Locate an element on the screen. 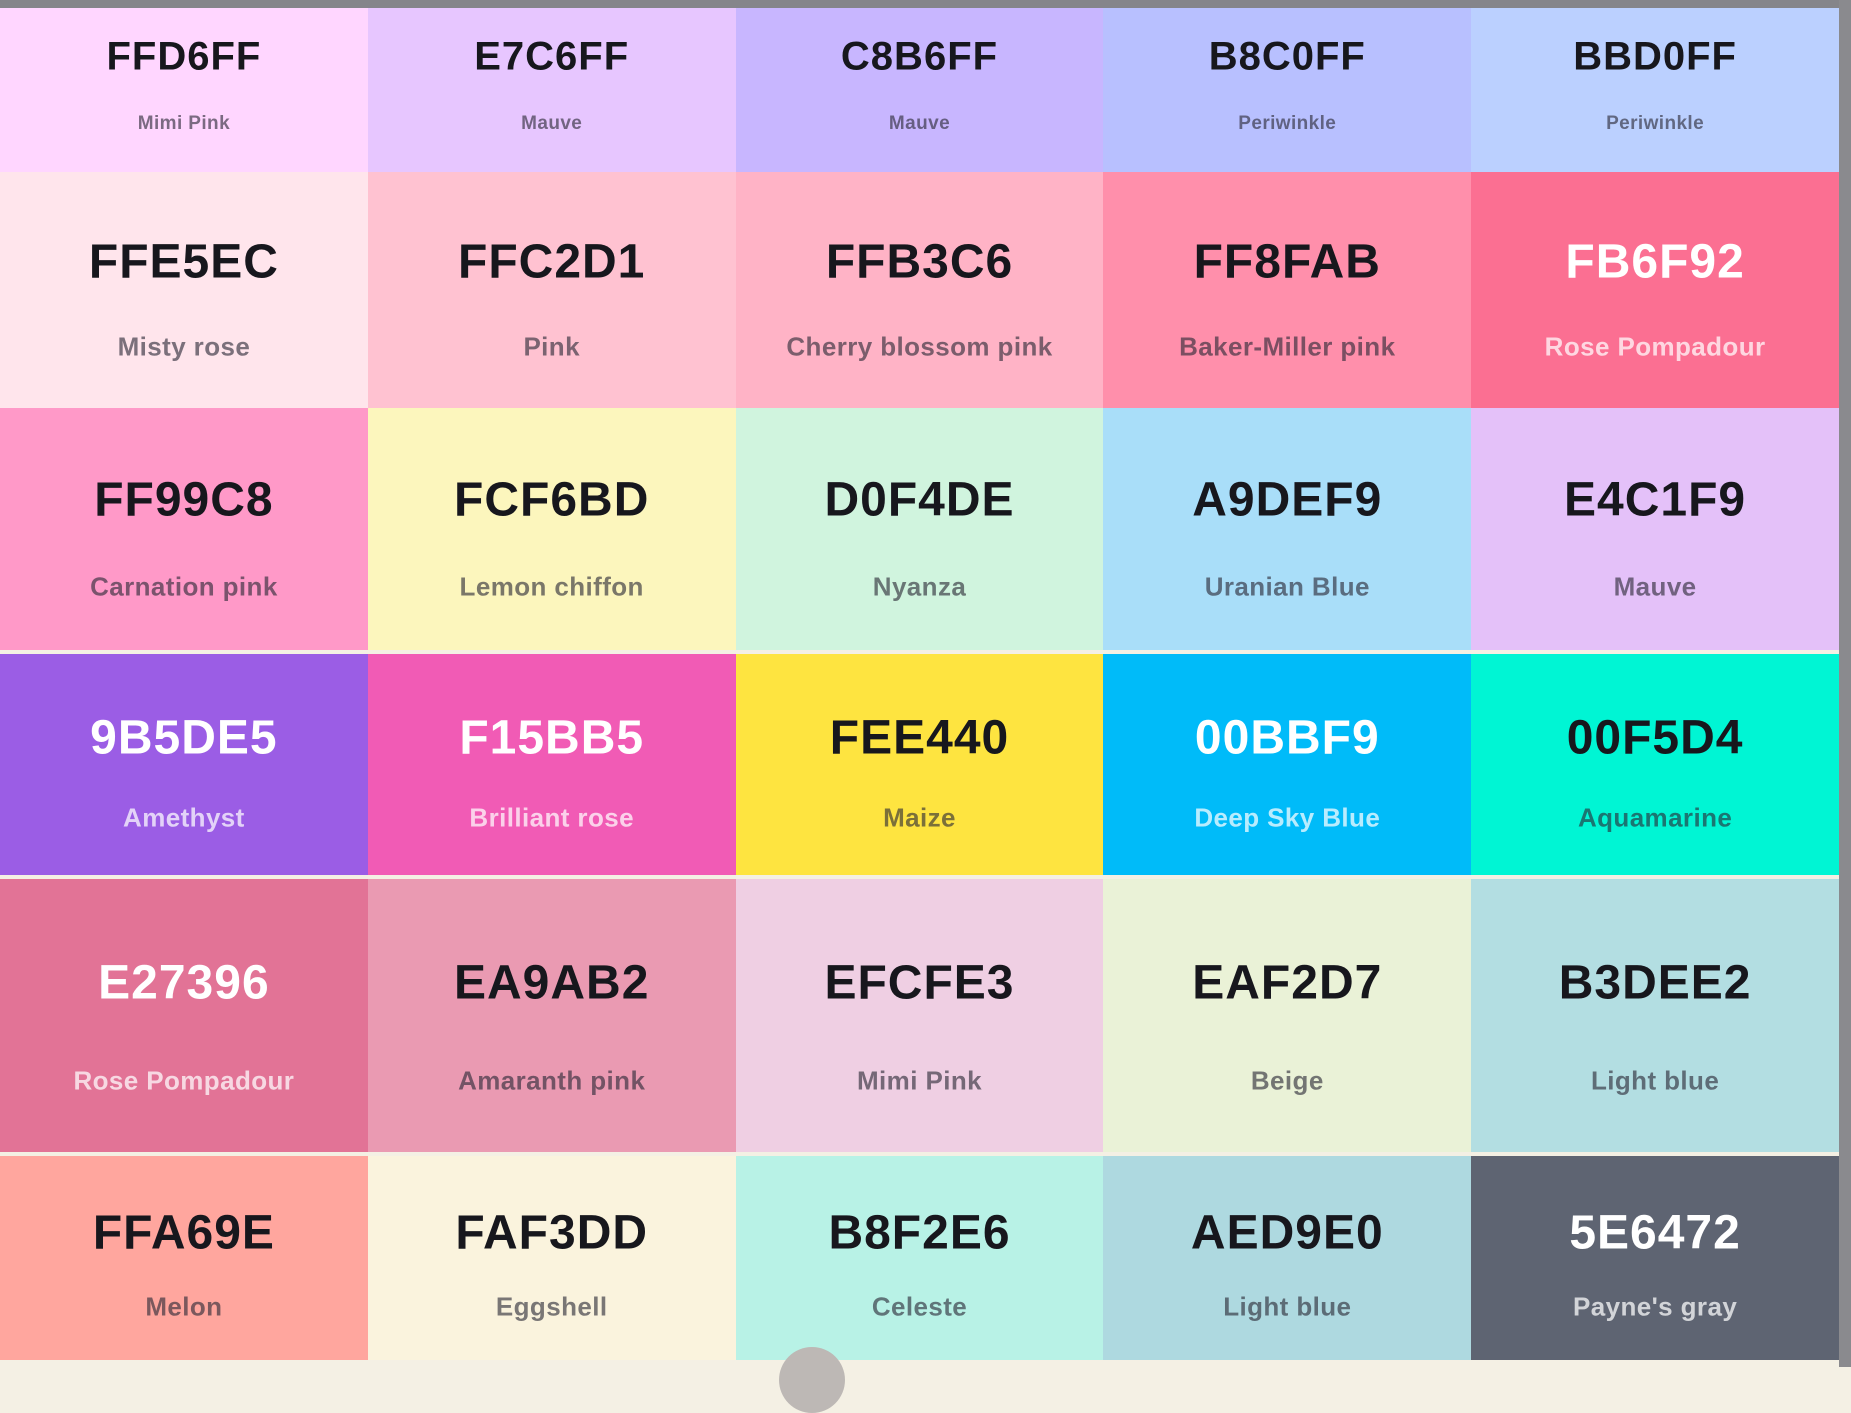 The height and width of the screenshot is (1413, 1851). color-swatch-b8f2e6: B8F2E6 Celeste is located at coordinates (919, 1257).